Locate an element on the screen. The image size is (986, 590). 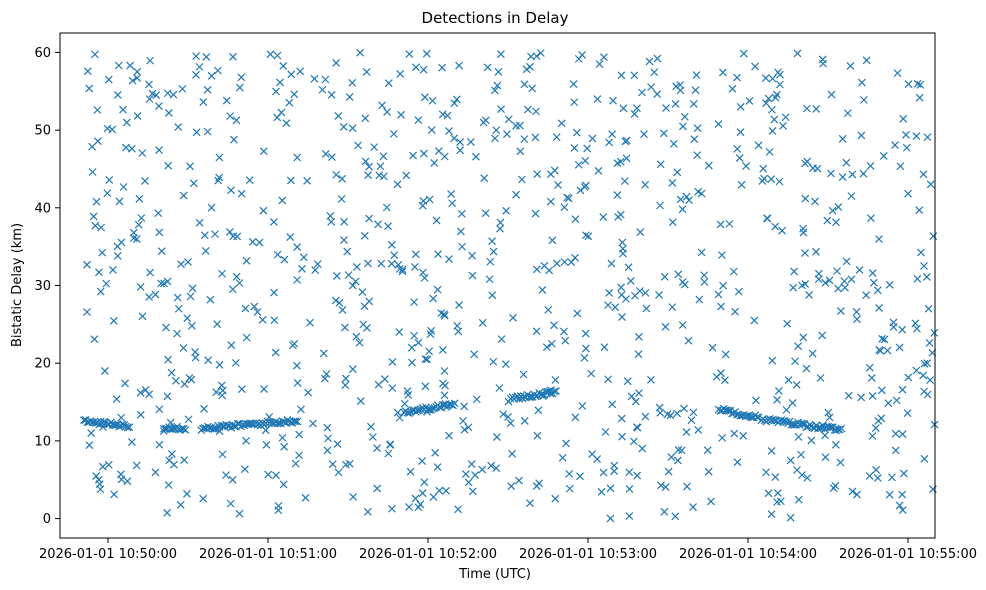
y-axis-label: Bistatic Delay (km) is located at coordinates (17, 285).